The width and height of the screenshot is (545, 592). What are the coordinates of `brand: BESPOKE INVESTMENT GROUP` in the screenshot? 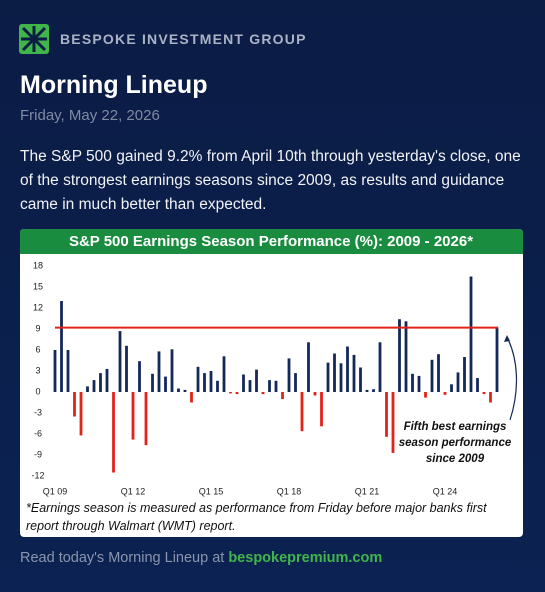 It's located at (183, 39).